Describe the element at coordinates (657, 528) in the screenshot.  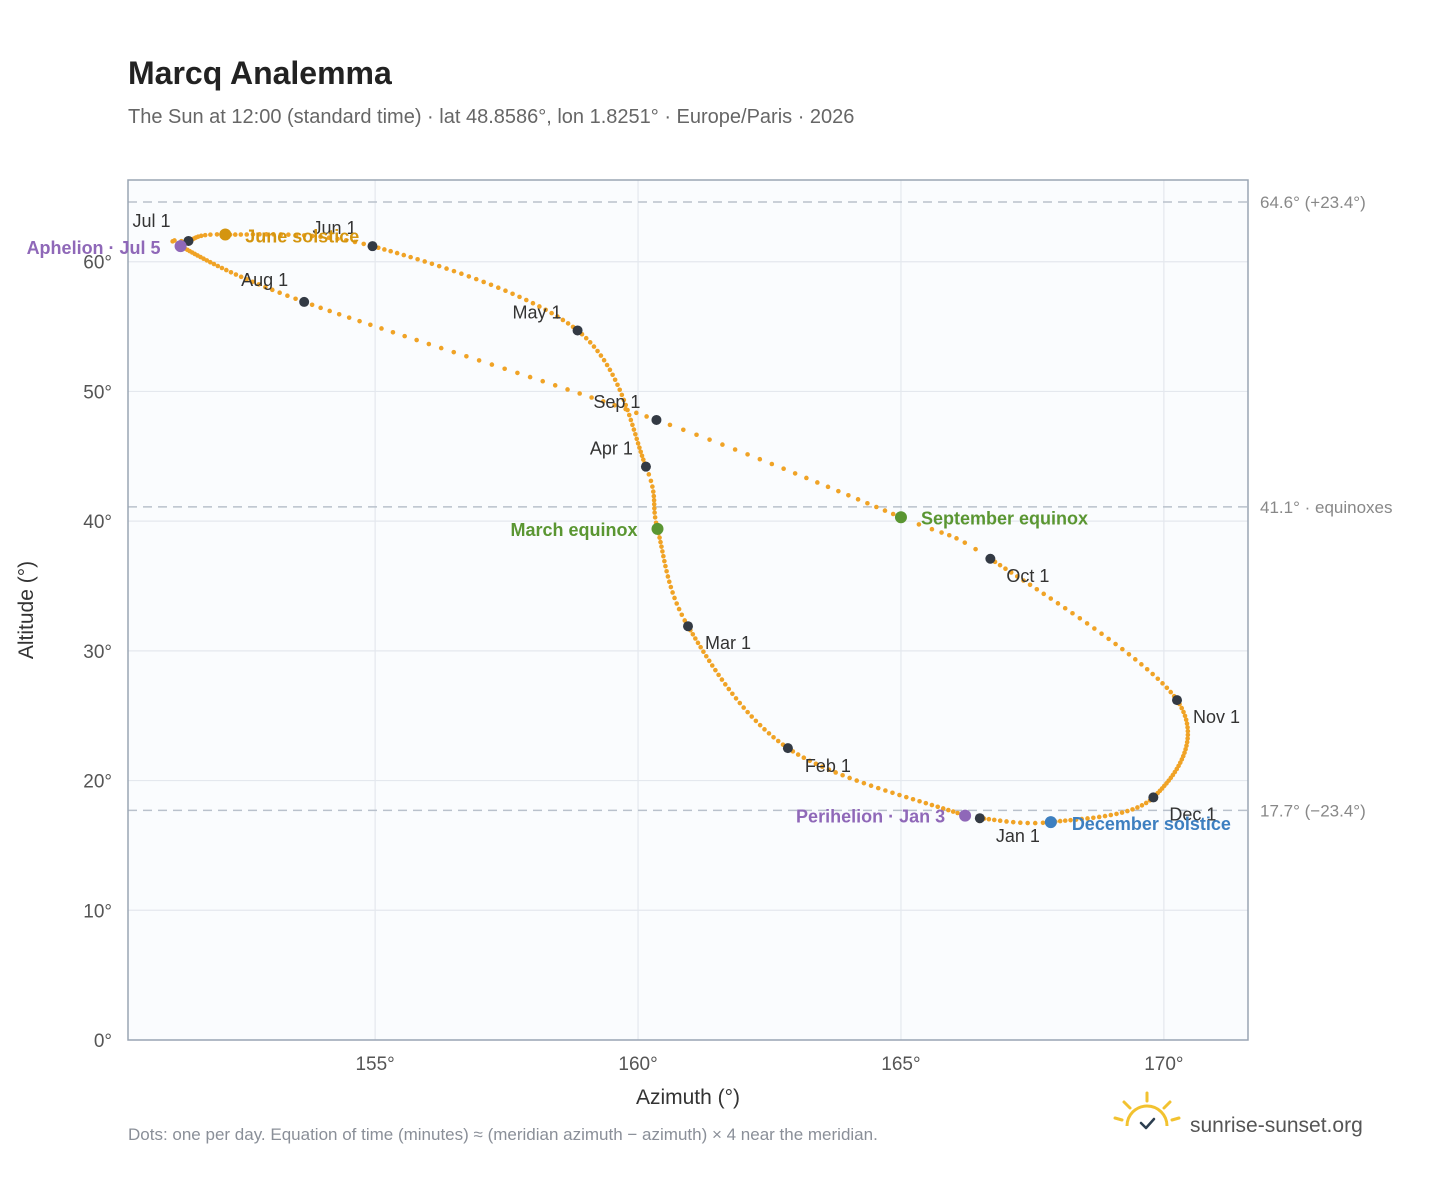
I see `event-marker-dot` at that location.